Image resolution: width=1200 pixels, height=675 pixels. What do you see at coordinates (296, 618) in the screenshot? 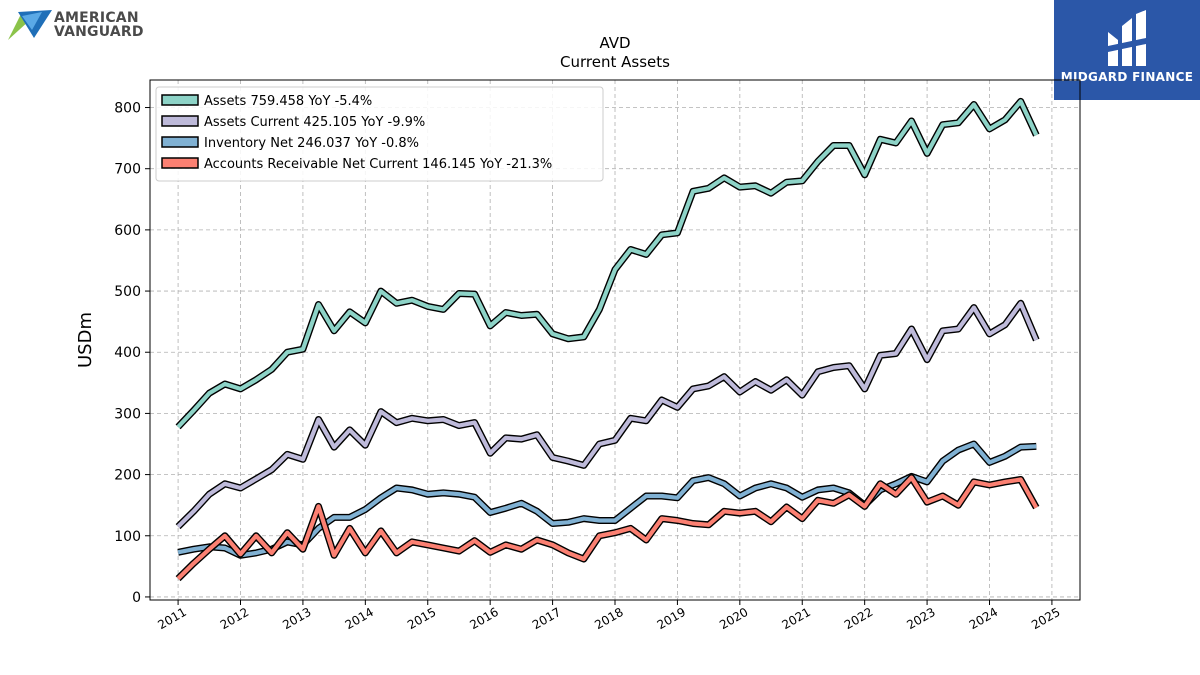
I see `x-tick-label: 2013` at bounding box center [296, 618].